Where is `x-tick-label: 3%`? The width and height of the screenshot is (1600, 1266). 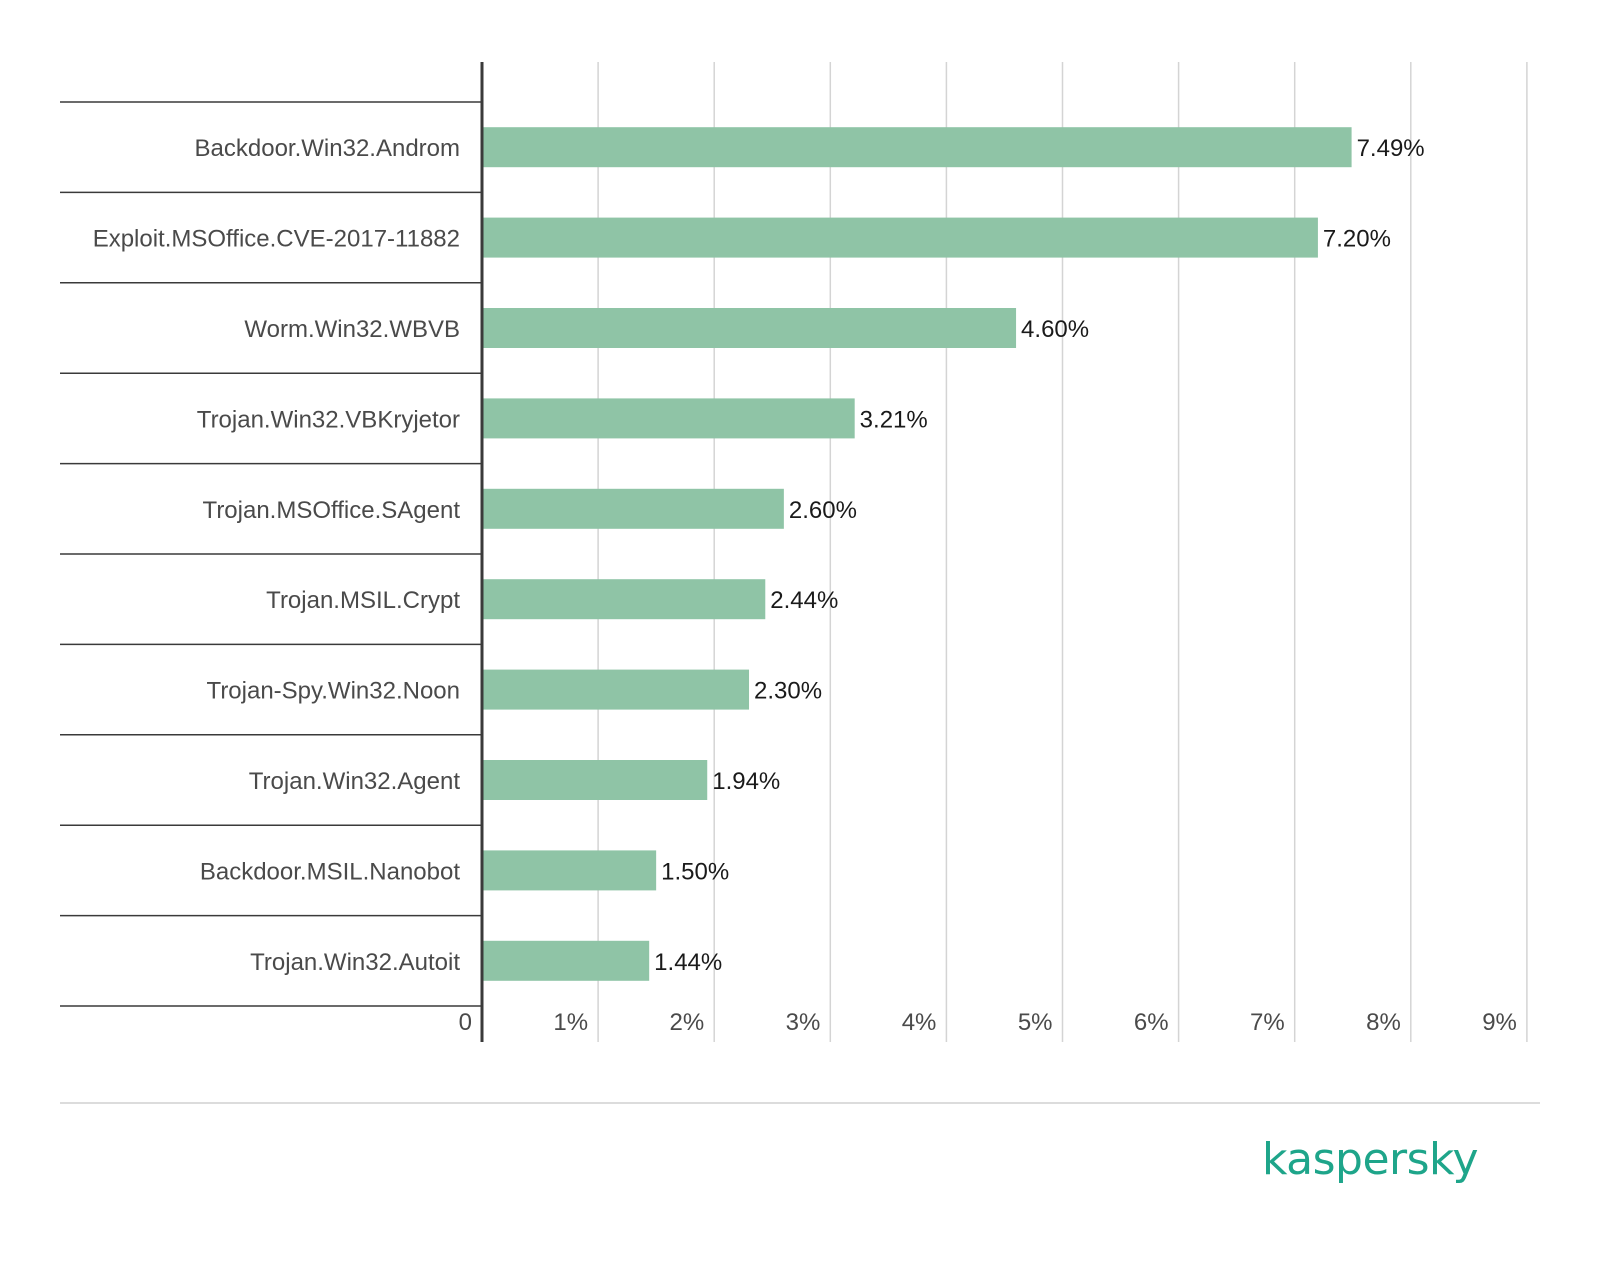
x-tick-label: 3% is located at coordinates (803, 1022).